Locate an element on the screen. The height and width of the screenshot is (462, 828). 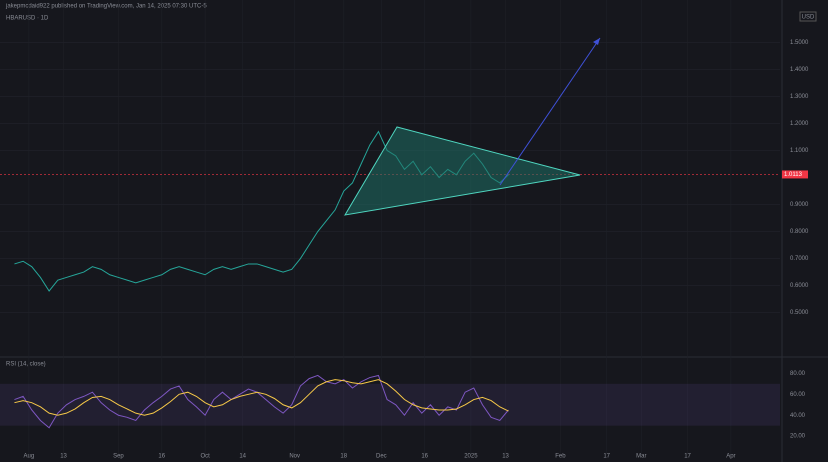
y-tick-label: 0.6000 is located at coordinates (799, 286).